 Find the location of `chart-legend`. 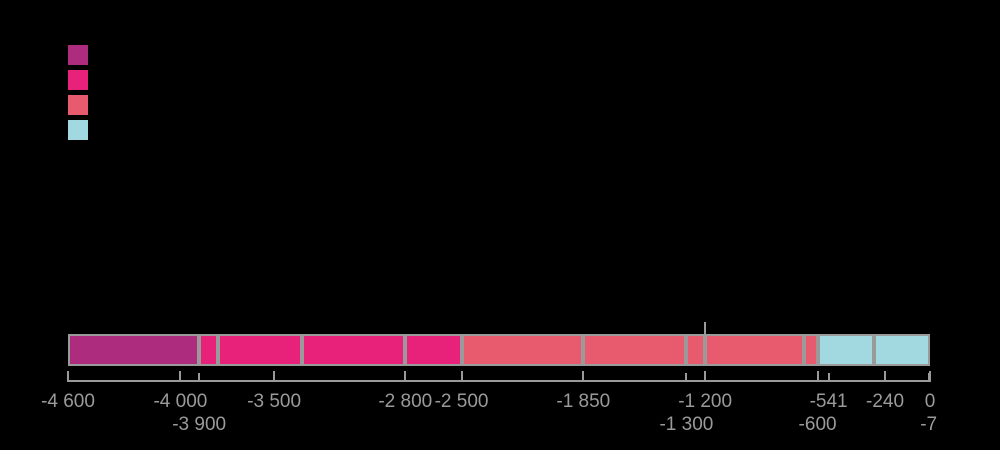

chart-legend is located at coordinates (78, 95).